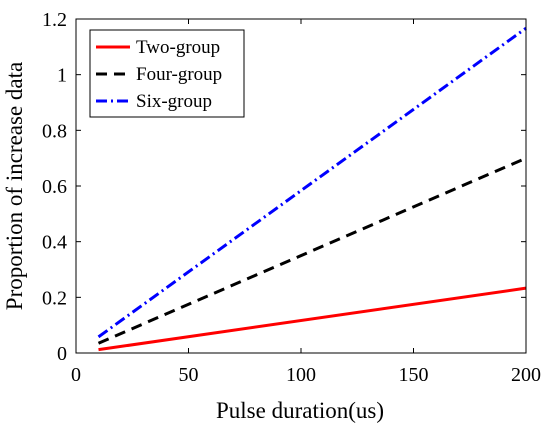  What do you see at coordinates (14, 186) in the screenshot?
I see `y-axis-label: Proportion of increase data` at bounding box center [14, 186].